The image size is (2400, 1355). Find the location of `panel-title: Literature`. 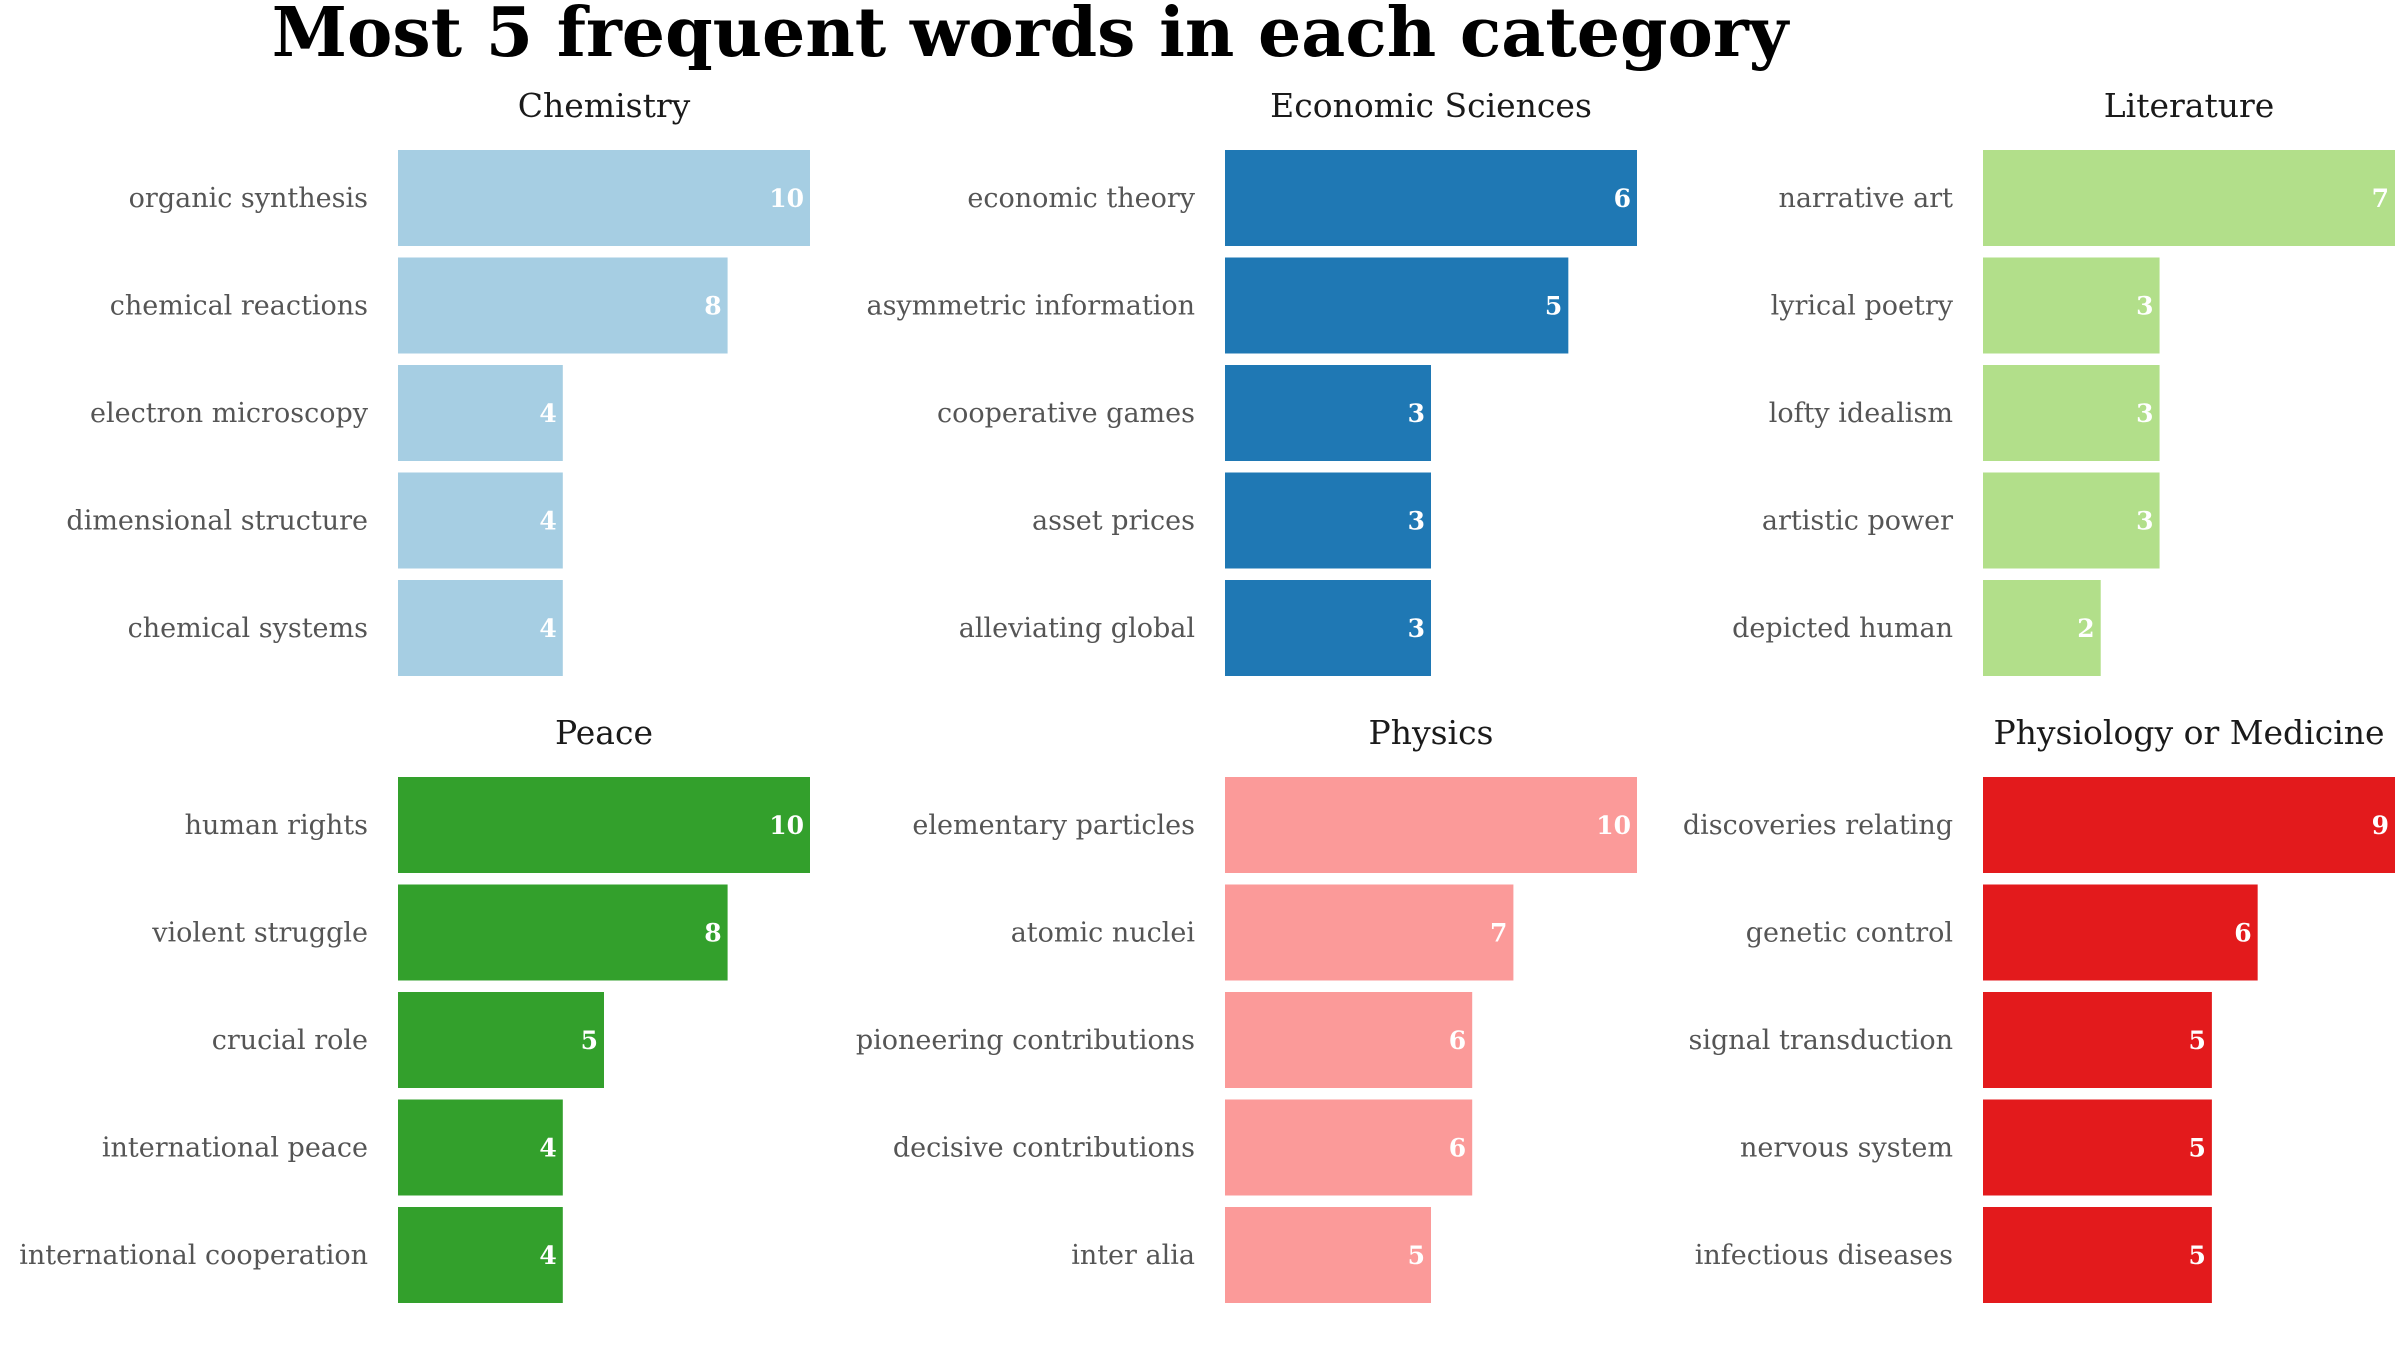

panel-title: Literature is located at coordinates (2189, 105).